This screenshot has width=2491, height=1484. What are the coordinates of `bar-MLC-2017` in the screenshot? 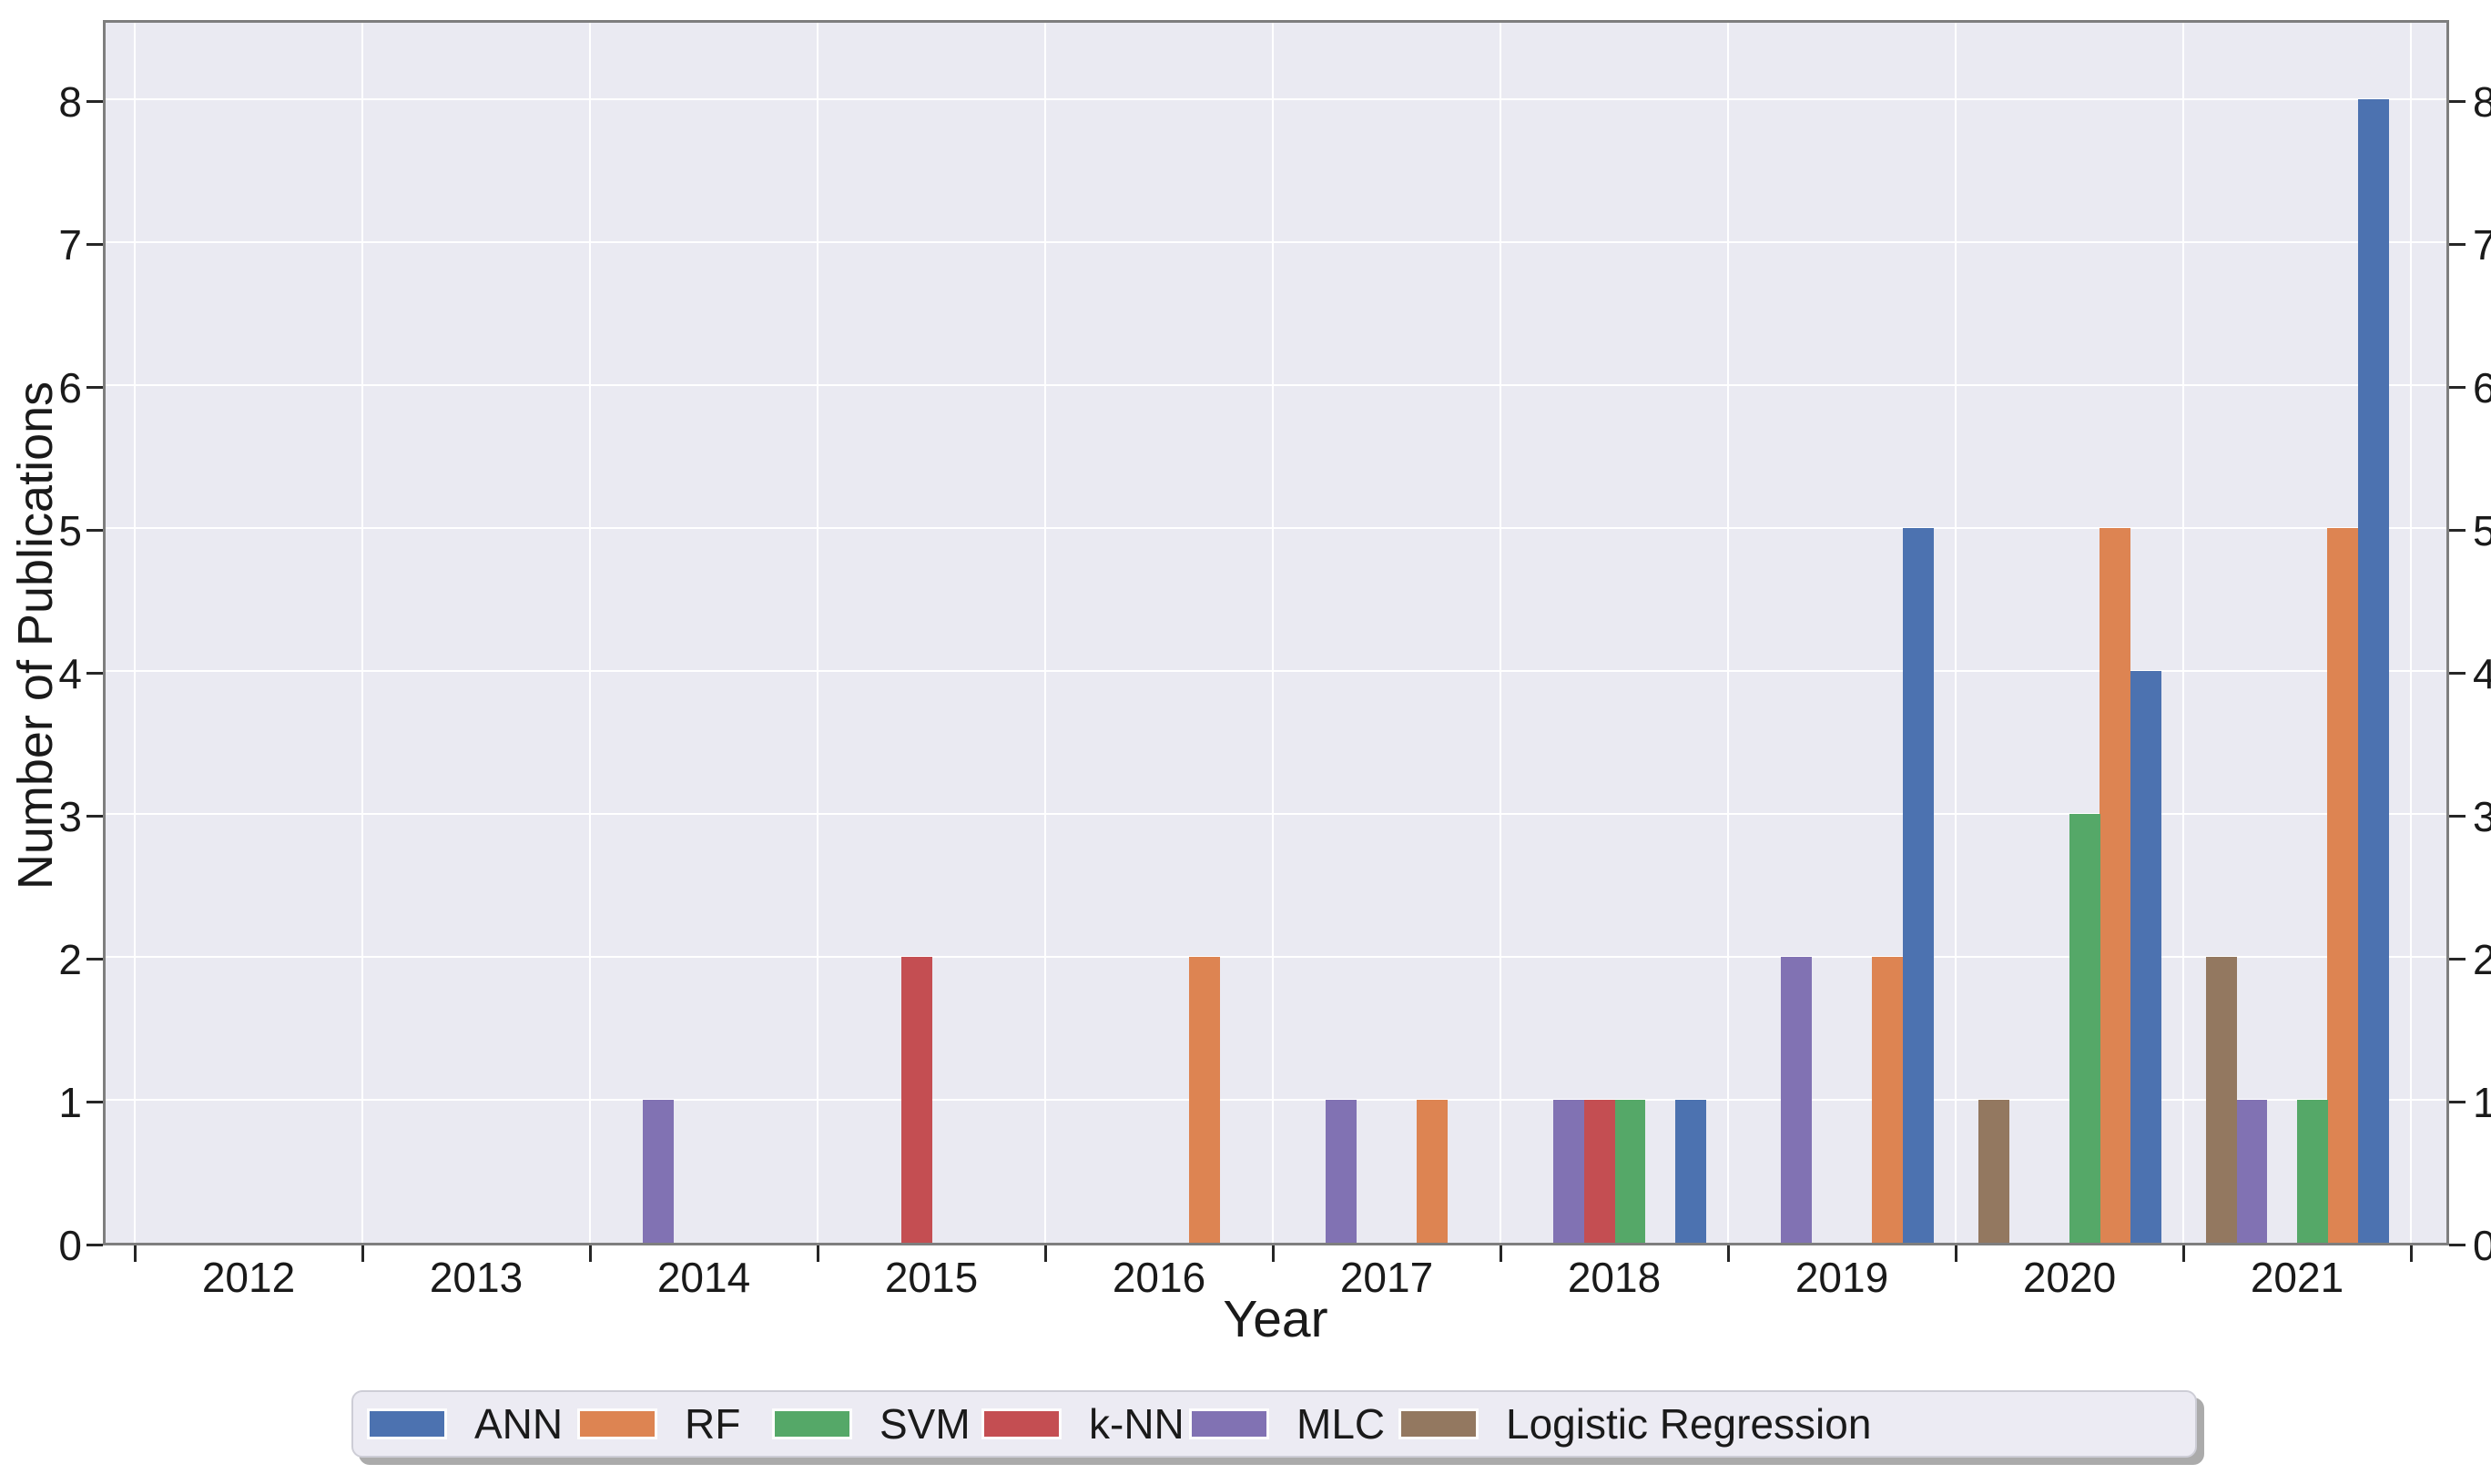 It's located at (1341, 1171).